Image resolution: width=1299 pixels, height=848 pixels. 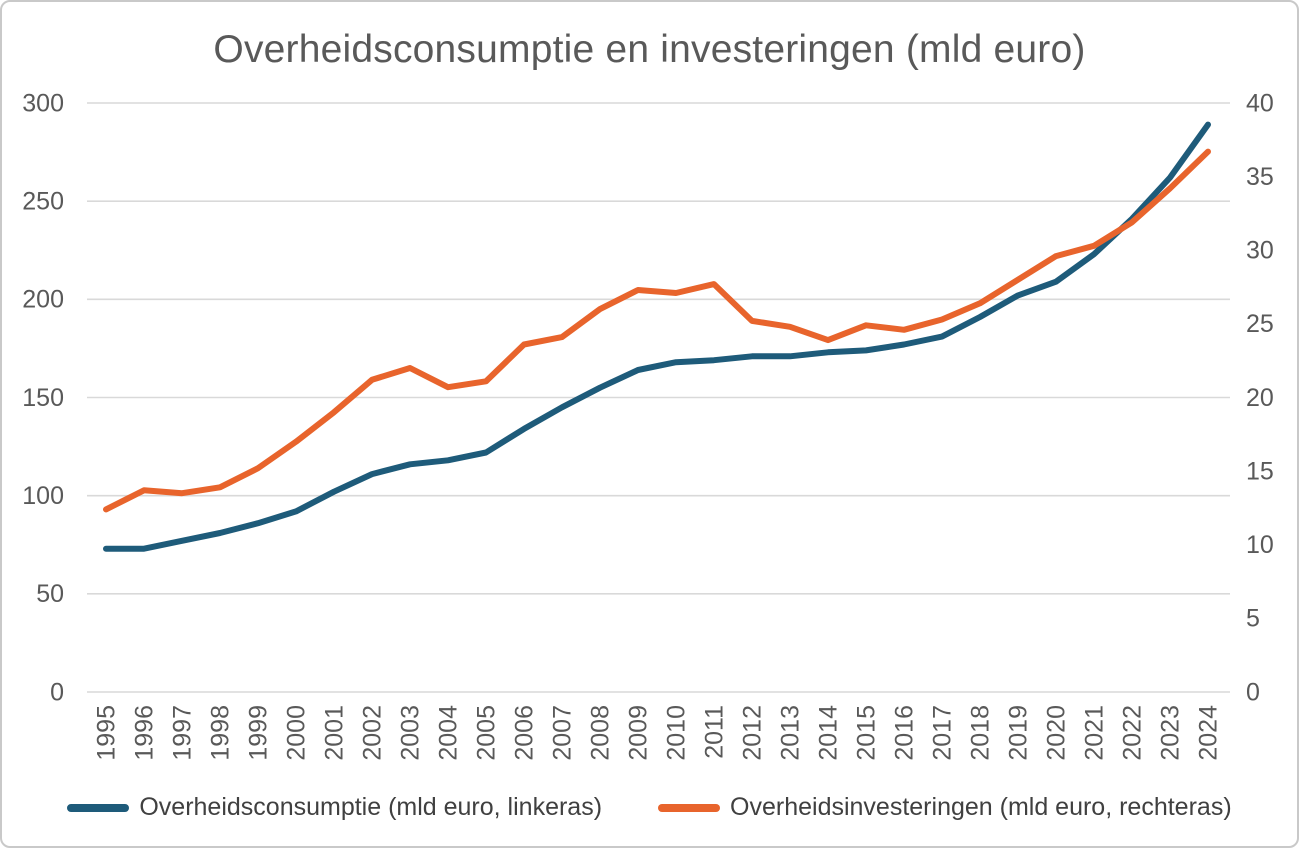 I want to click on x-axis-tick-label: 2006, so click(x=525, y=733).